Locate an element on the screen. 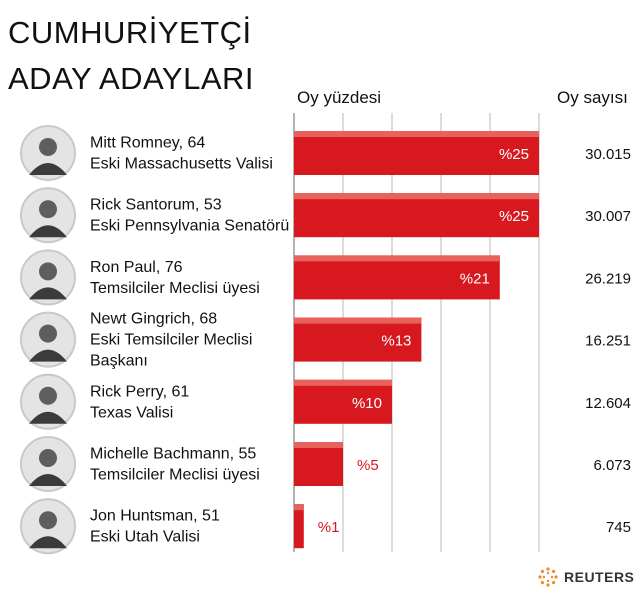 The image size is (640, 595). vote-count: 16.251 is located at coordinates (608, 341).